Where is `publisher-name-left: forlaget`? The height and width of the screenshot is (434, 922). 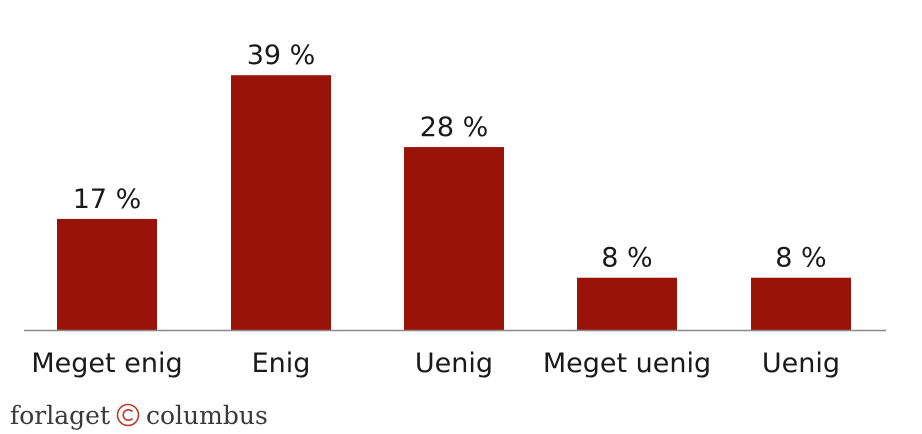
publisher-name-left: forlaget is located at coordinates (60, 415).